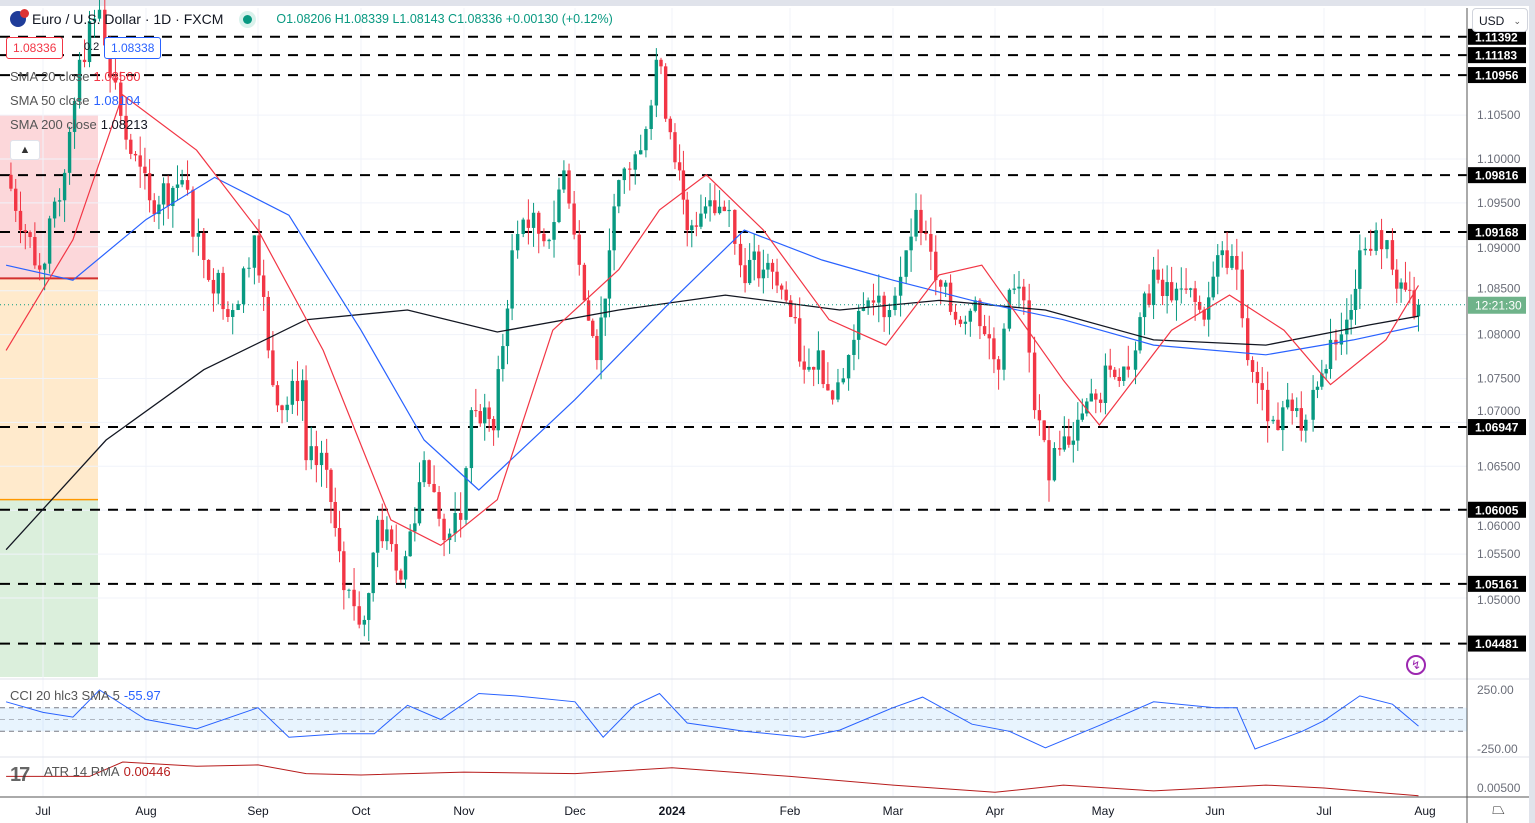 The image size is (1535, 823). I want to click on cci-line, so click(712, 719).